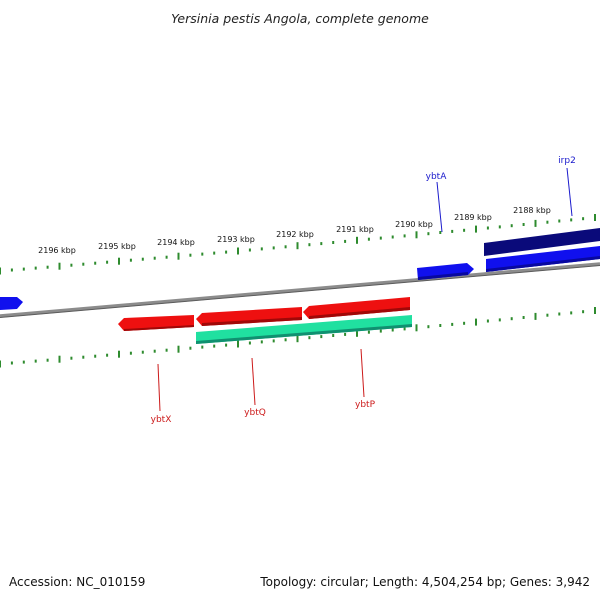 The height and width of the screenshot is (600, 600). I want to click on genome-backbone, so click(300, 290).